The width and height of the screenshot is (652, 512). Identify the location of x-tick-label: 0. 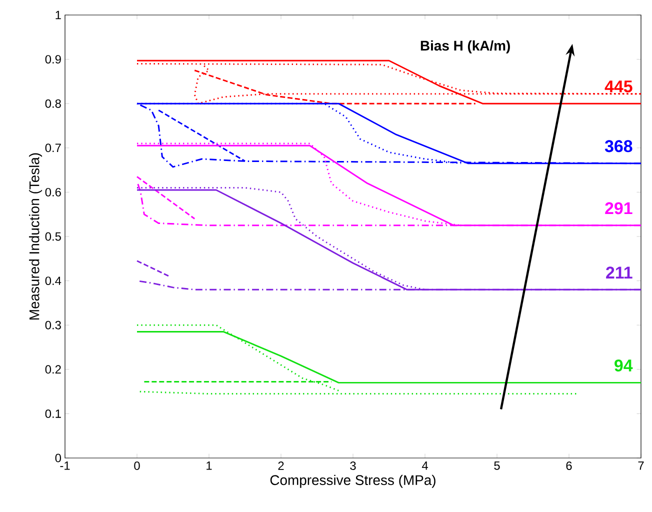
(137, 466).